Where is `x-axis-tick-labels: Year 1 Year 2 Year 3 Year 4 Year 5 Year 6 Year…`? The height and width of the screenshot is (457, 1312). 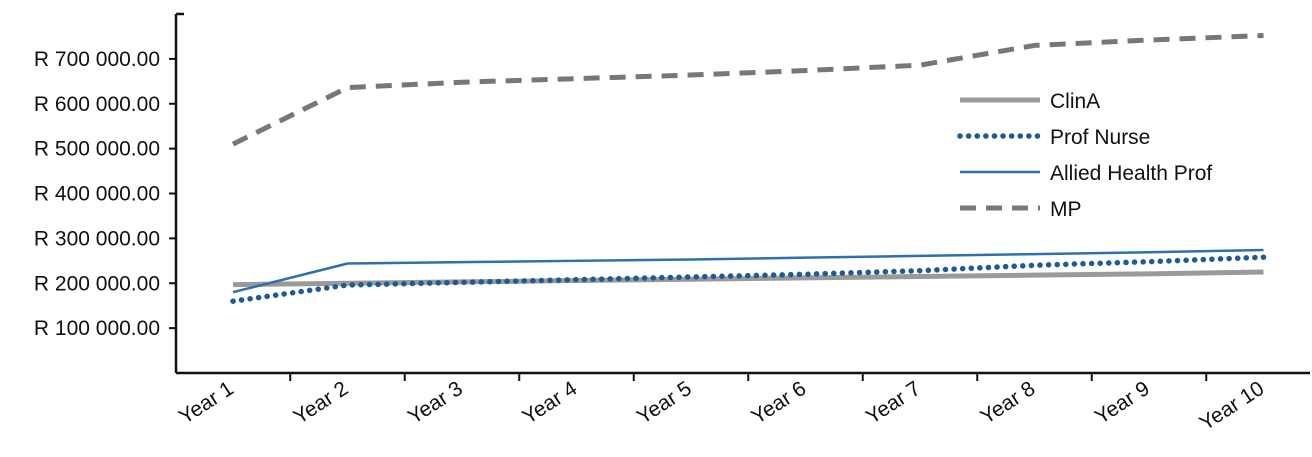
x-axis-tick-labels: Year 1 Year 2 Year 3 Year 4 Year 5 Year 6 Year… is located at coordinates (721, 406).